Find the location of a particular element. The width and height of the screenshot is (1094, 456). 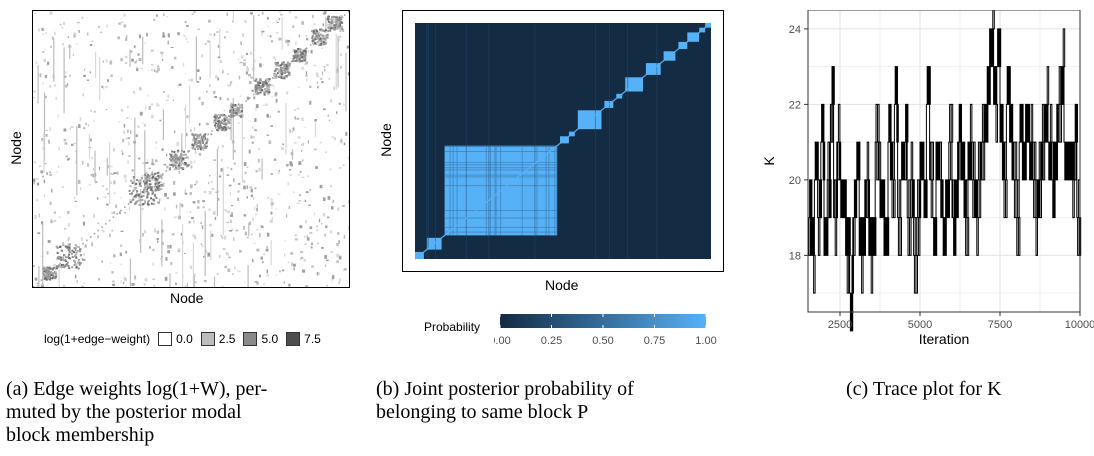

panel-a-caption-line1: (a) Edge weights log(1+W), per- is located at coordinates (137, 389).